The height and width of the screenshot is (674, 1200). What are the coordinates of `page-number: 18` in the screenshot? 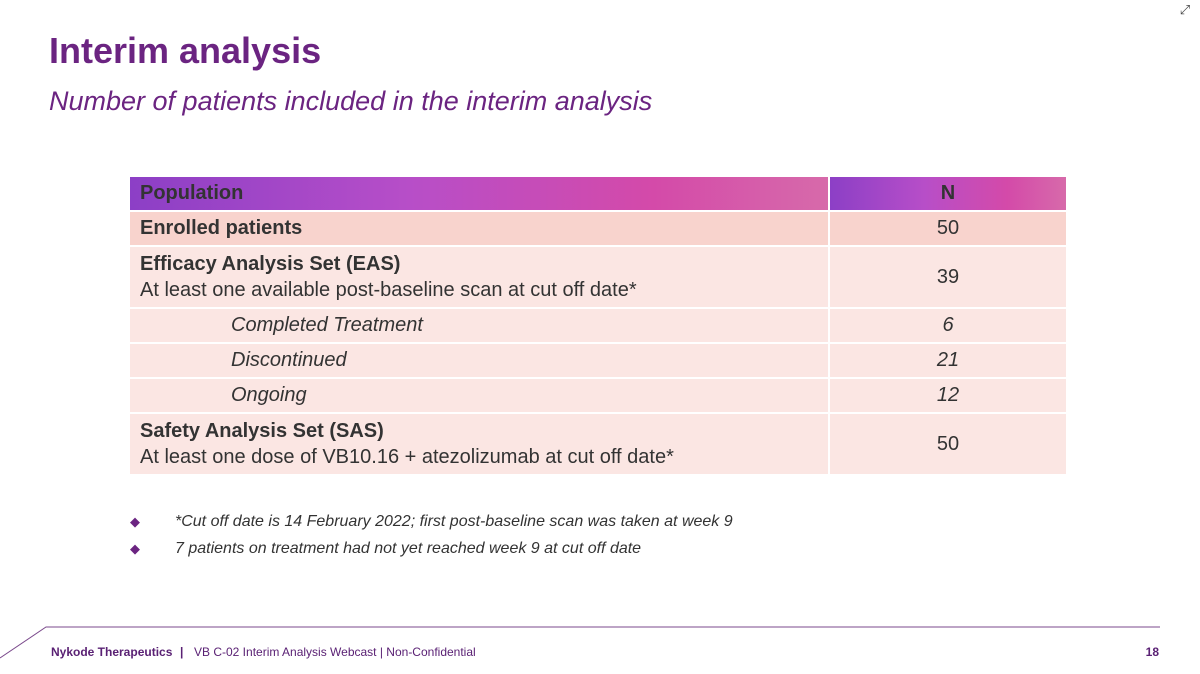 It's located at (1152, 652).